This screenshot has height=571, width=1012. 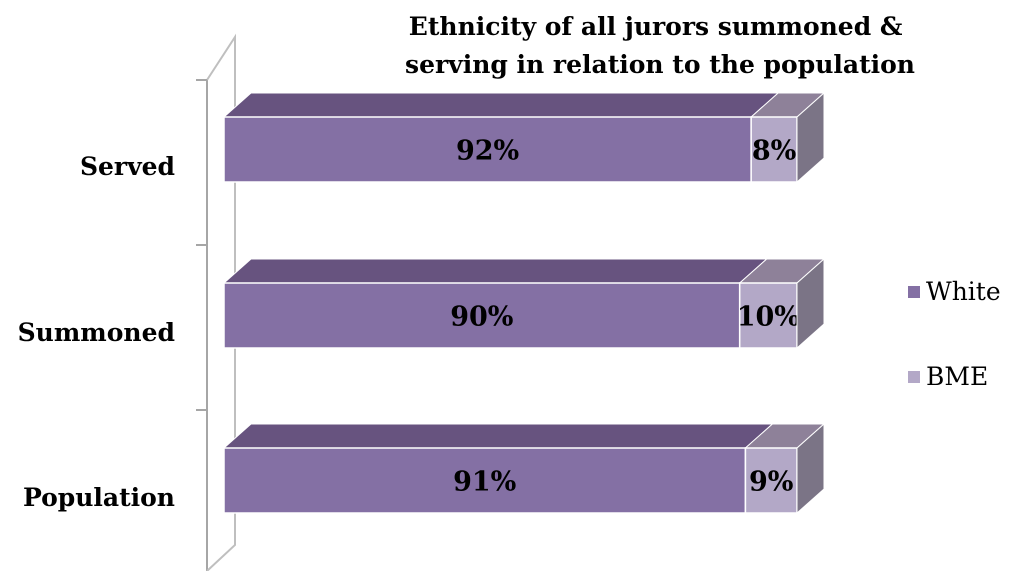 I want to click on category-label-served: Served, so click(x=127, y=166).